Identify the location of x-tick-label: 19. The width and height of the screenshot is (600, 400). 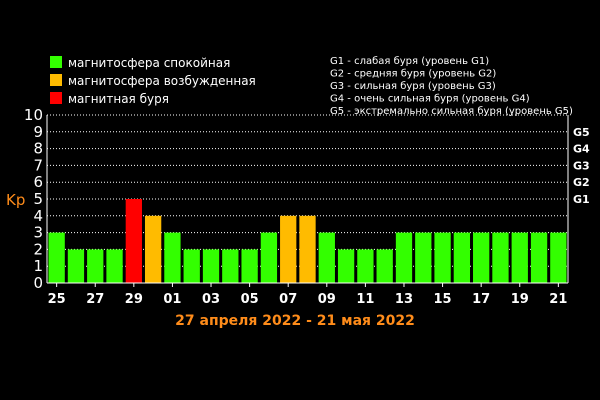
(520, 299).